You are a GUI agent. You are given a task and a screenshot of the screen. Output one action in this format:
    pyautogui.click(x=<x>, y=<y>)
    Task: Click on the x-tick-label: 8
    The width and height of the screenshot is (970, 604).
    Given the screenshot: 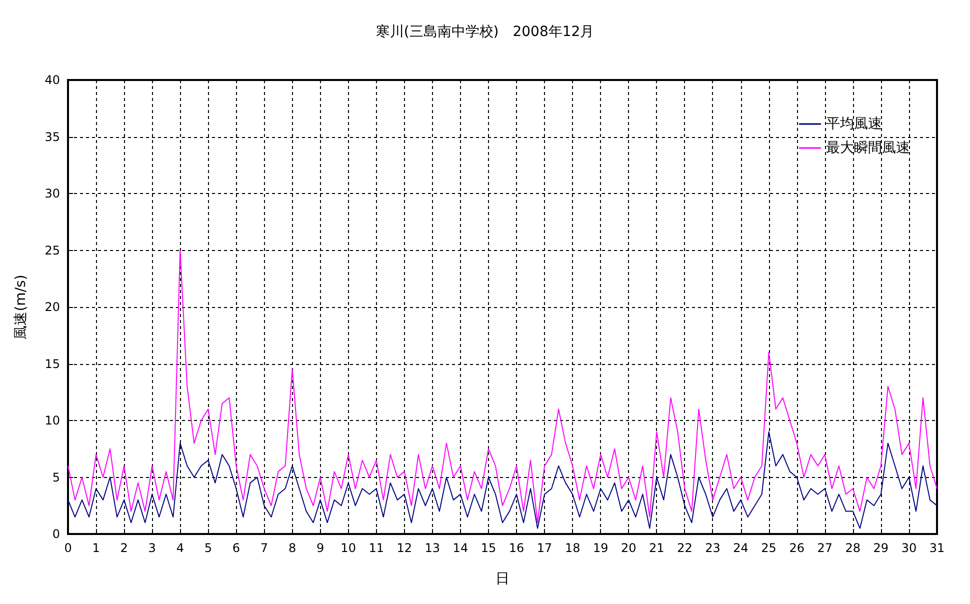 What is the action you would take?
    pyautogui.click(x=292, y=548)
    